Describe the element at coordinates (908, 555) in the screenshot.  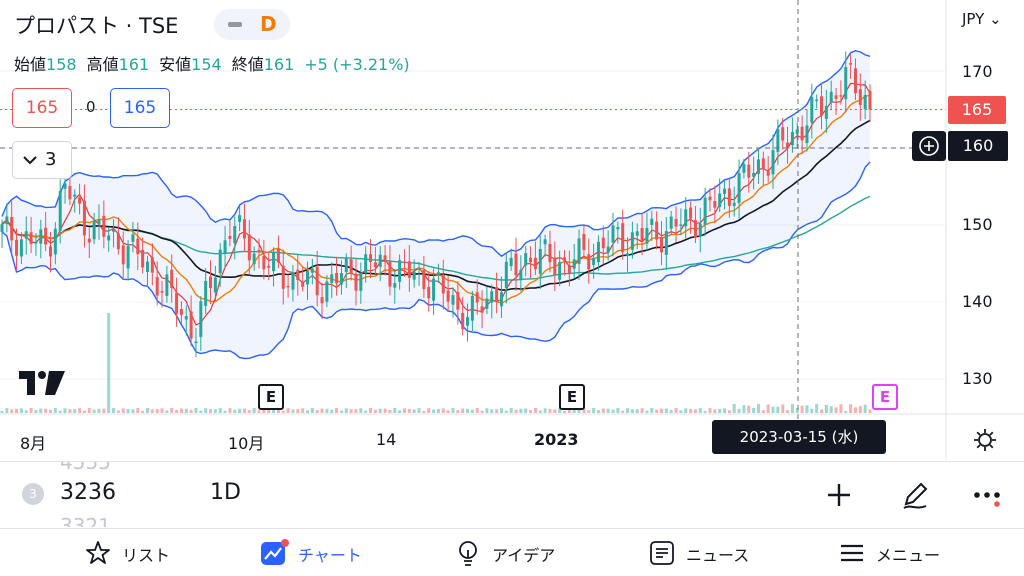
I see `nav-label: メニュー` at that location.